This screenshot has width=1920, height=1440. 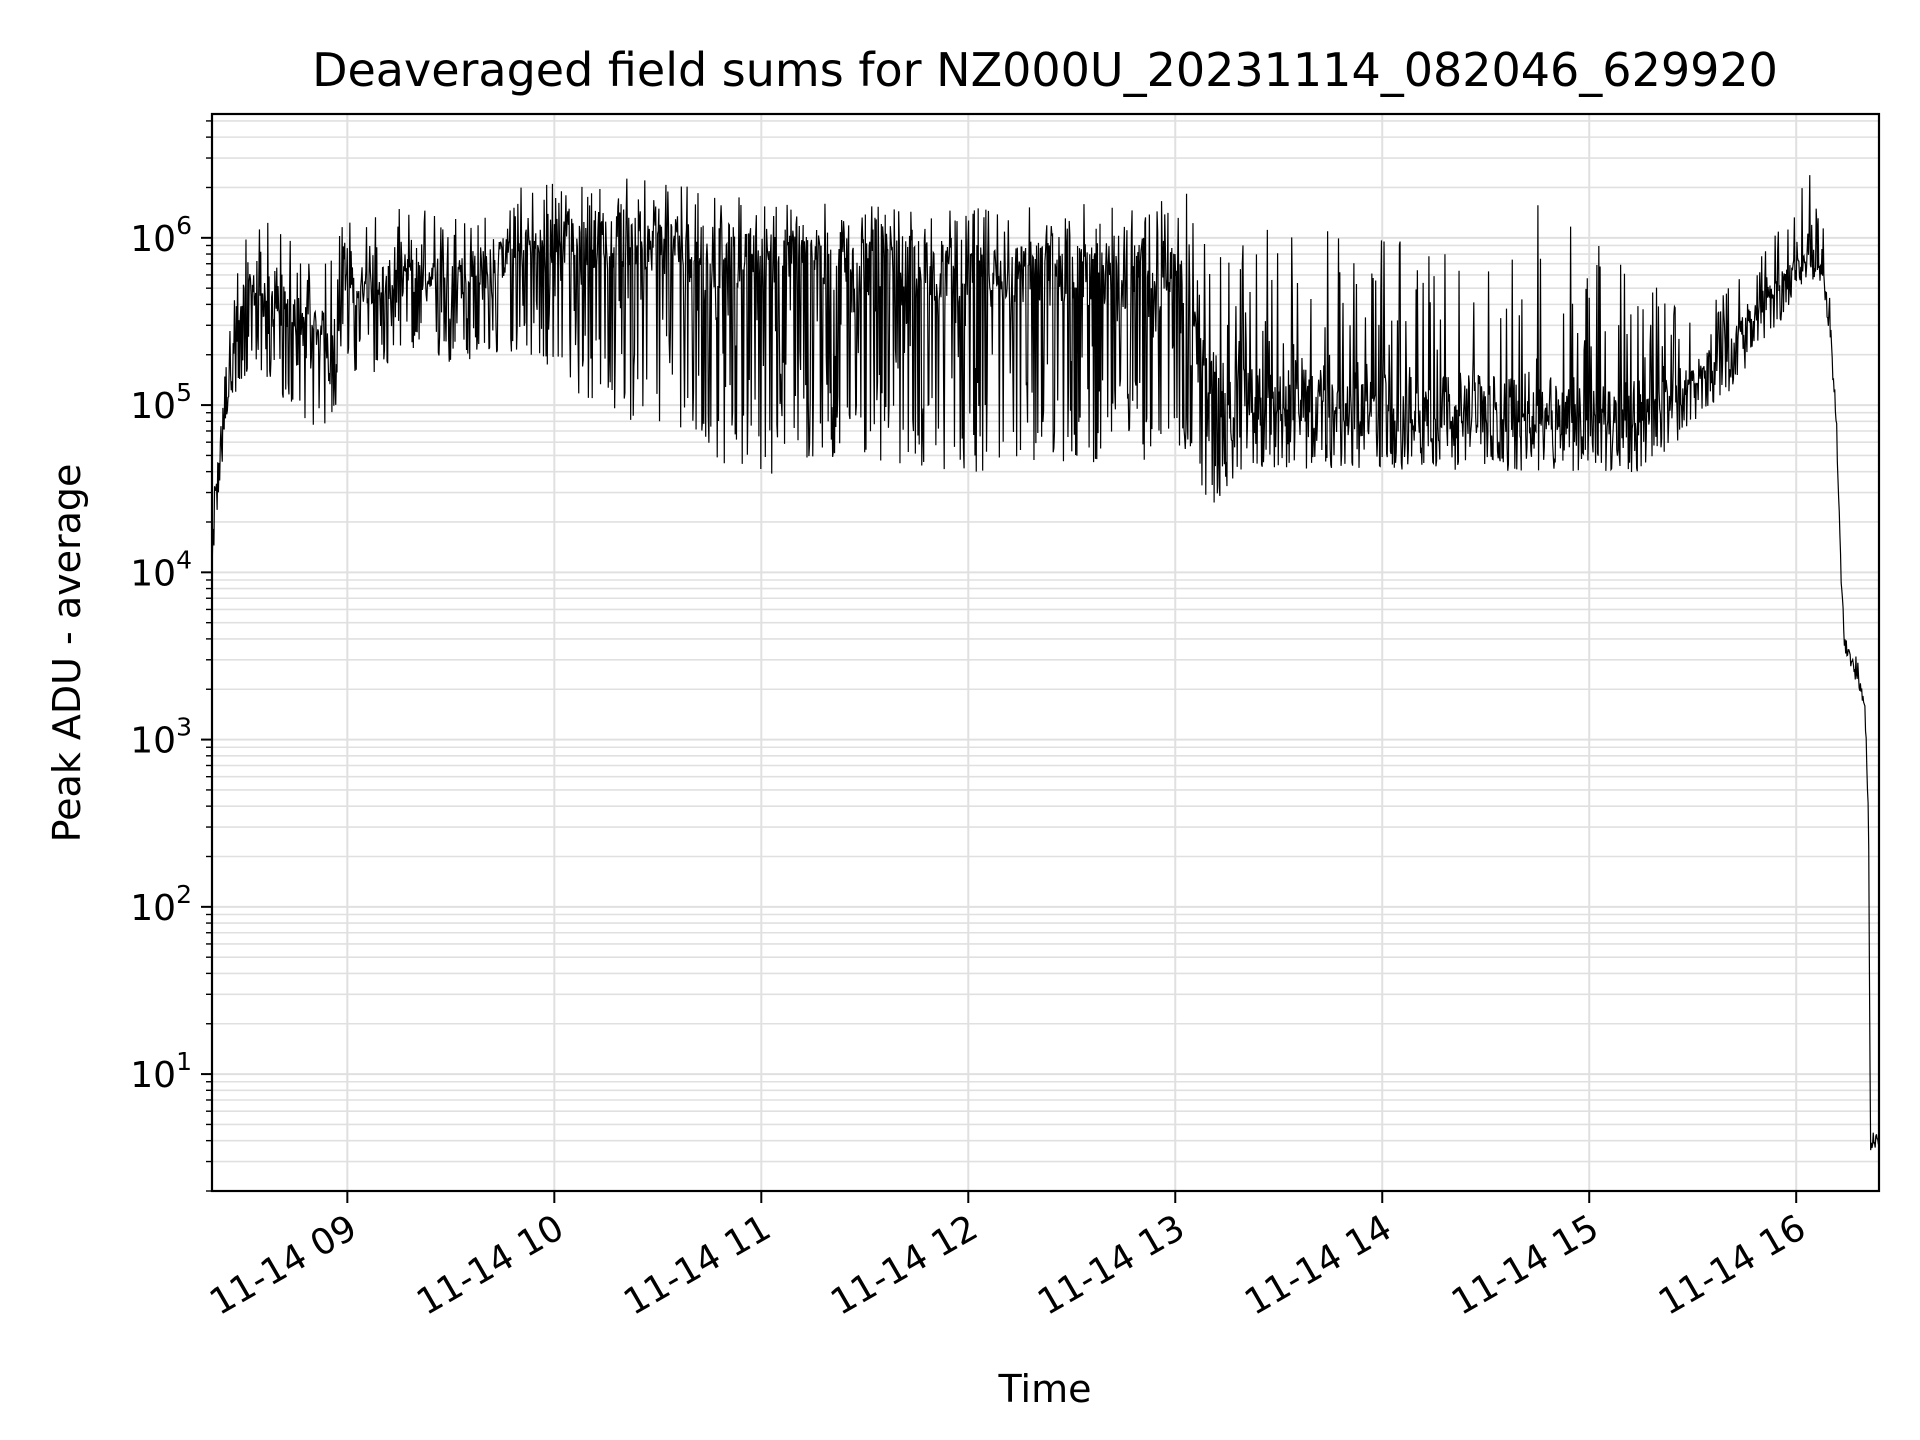 I want to click on y-tick-label: 10⁶, so click(x=161, y=235).